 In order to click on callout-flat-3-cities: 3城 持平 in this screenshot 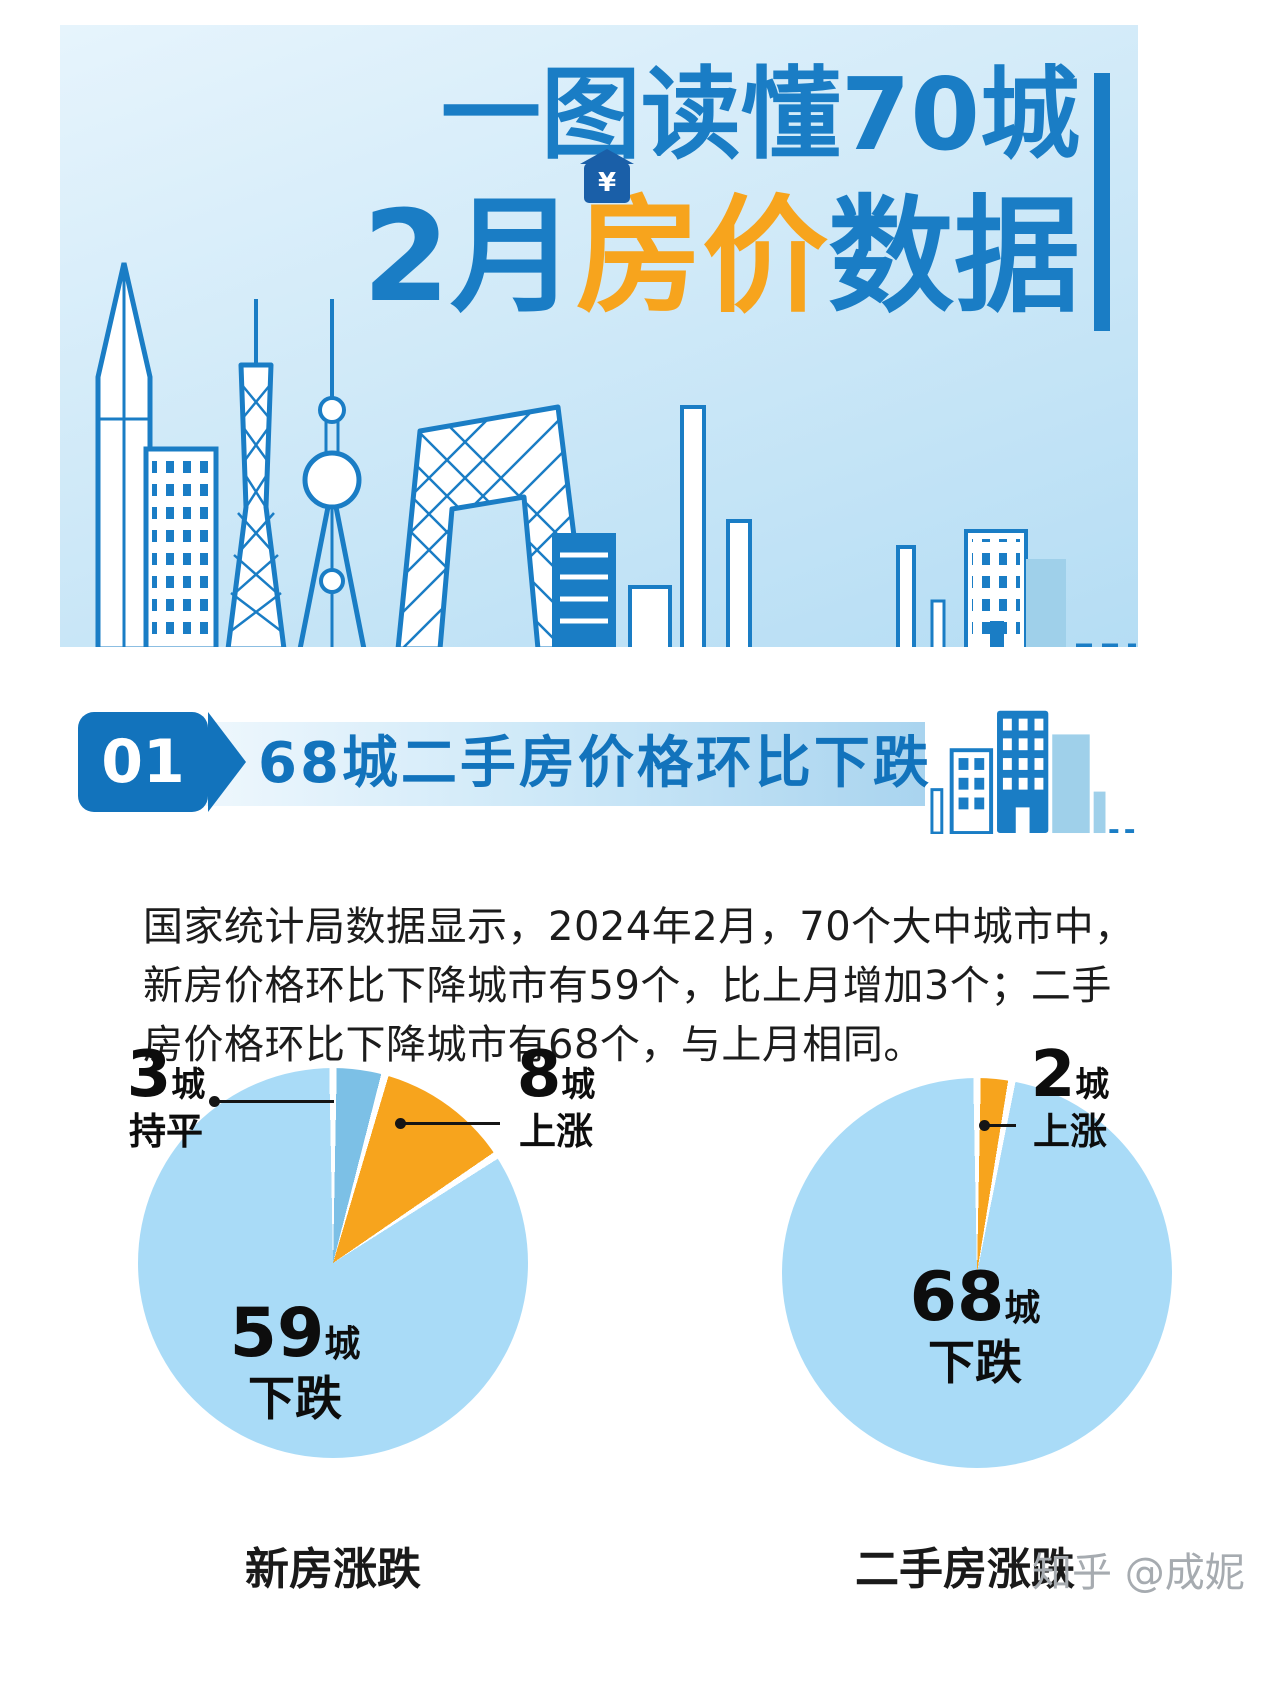, I will do `click(166, 1095)`.